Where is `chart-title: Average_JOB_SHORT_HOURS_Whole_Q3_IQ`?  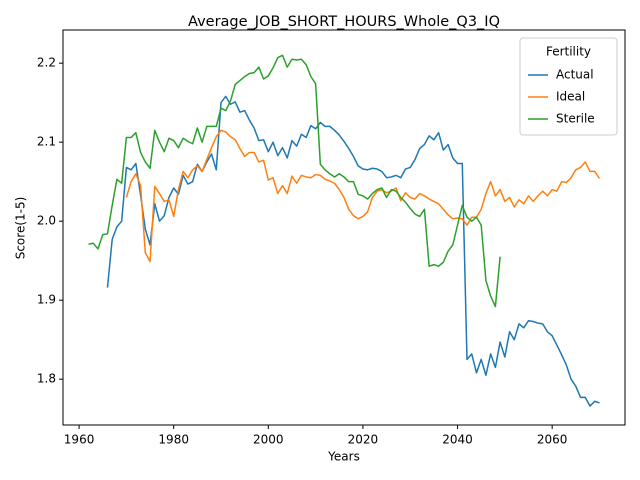
chart-title: Average_JOB_SHORT_HOURS_Whole_Q3_IQ is located at coordinates (344, 22).